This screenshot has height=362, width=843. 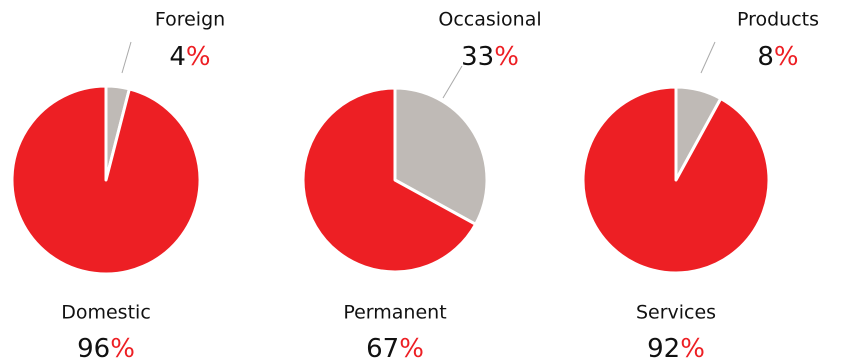 I want to click on value-label: 4%, so click(x=189, y=57).